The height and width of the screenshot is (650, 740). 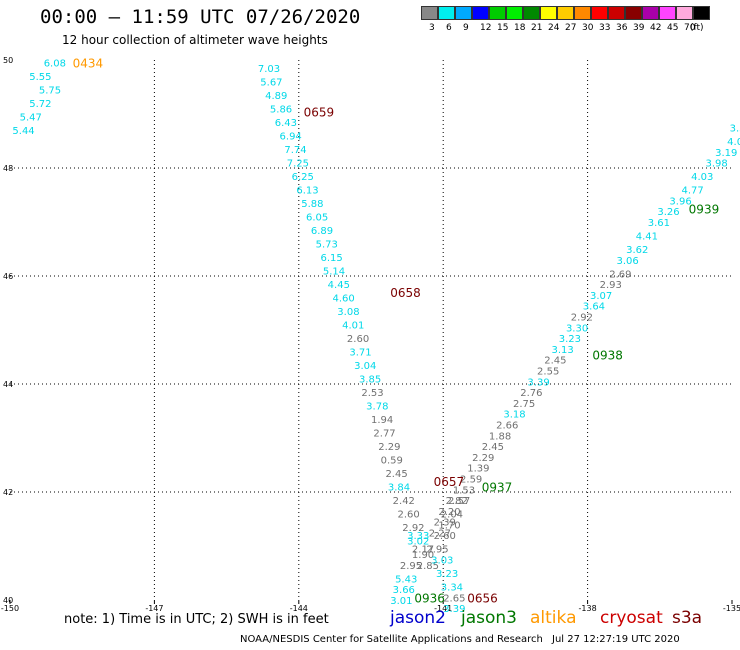 What do you see at coordinates (353, 326) in the screenshot?
I see `wave-height-value: 4.01` at bounding box center [353, 326].